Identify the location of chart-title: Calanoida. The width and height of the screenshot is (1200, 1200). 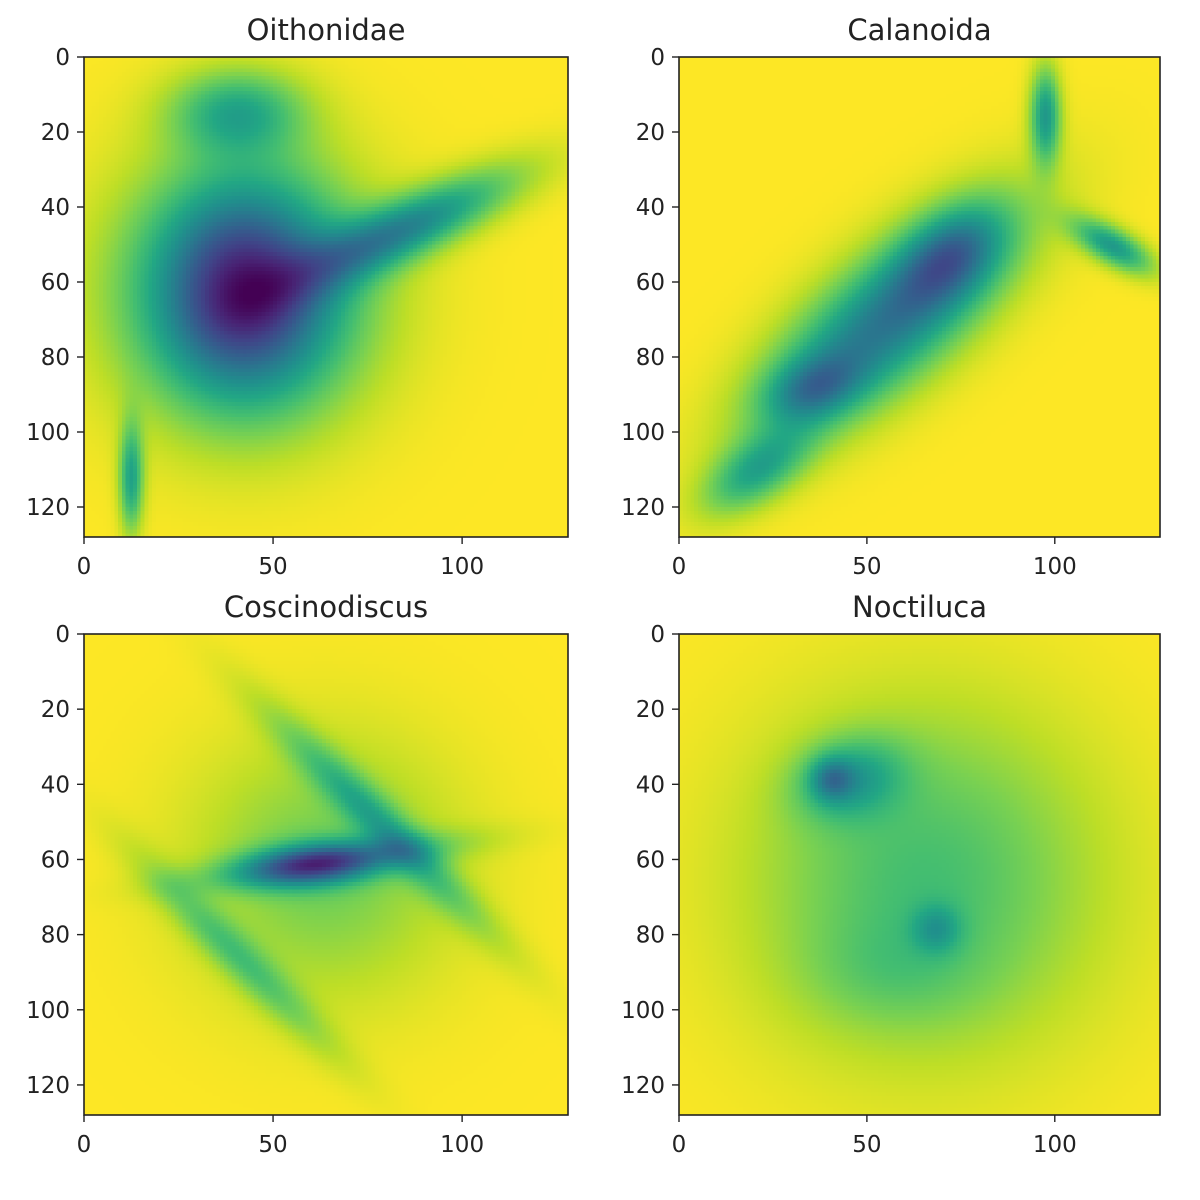
(919, 30).